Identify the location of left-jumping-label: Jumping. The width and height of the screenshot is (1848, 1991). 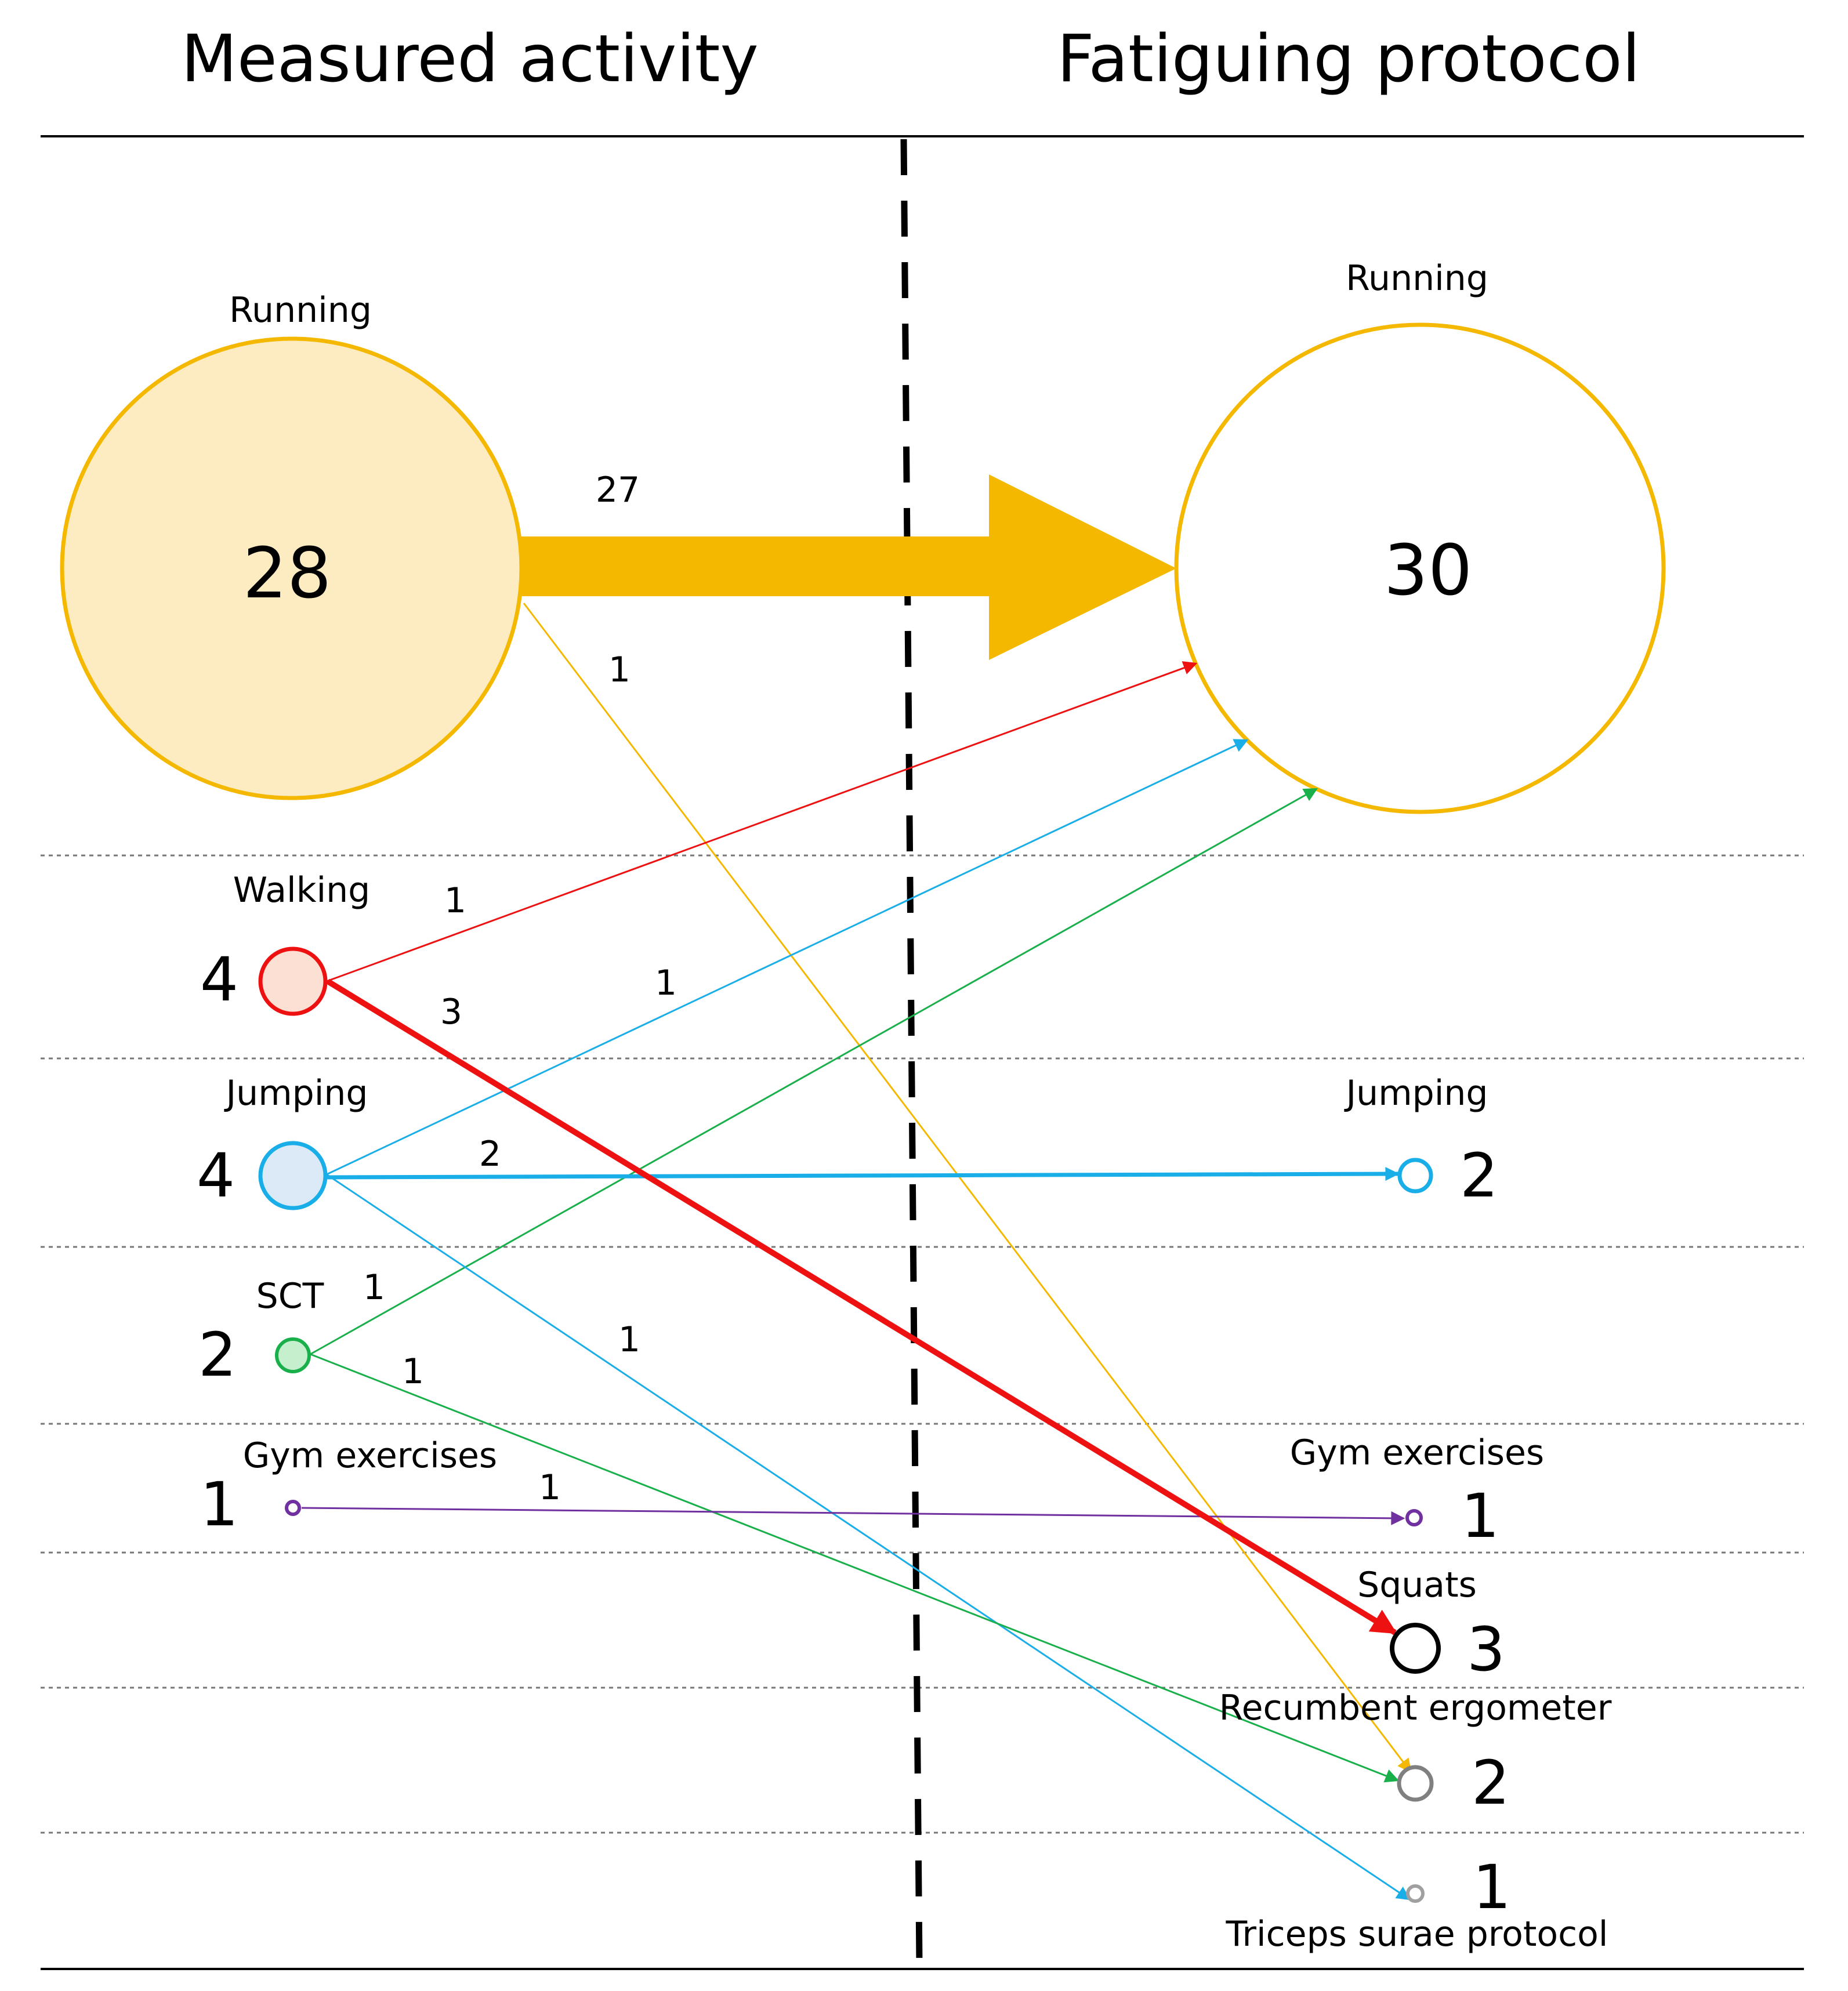
(295, 1093).